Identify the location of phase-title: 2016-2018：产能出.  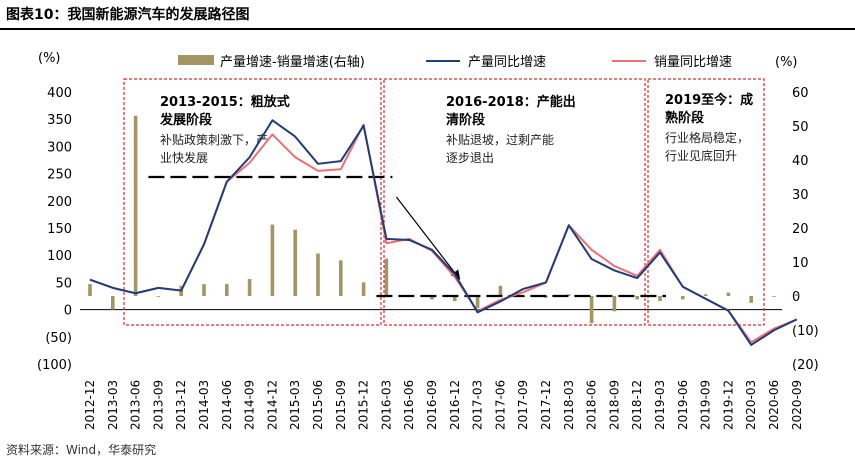
(511, 102).